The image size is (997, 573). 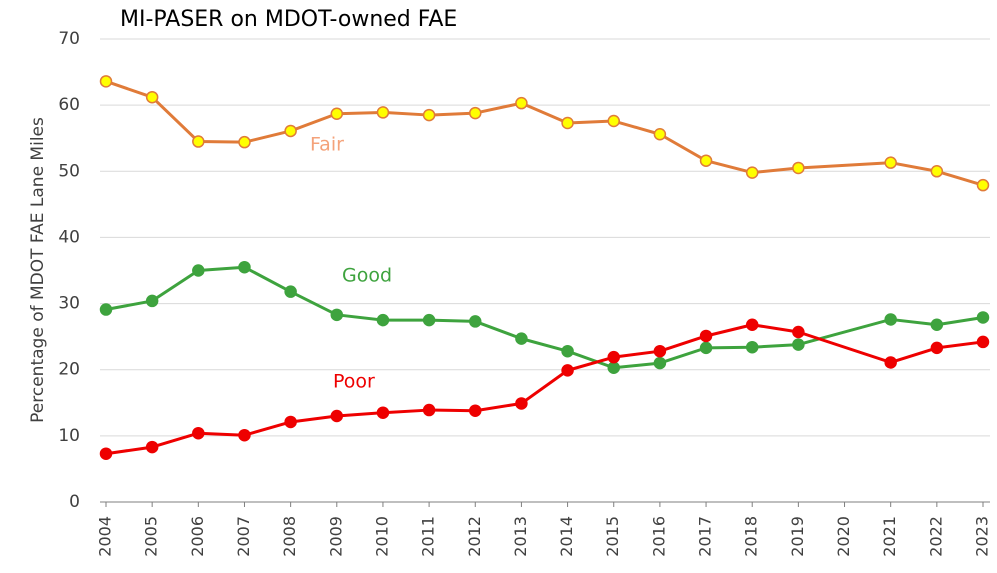 I want to click on x-tick-label: 2015, so click(x=612, y=536).